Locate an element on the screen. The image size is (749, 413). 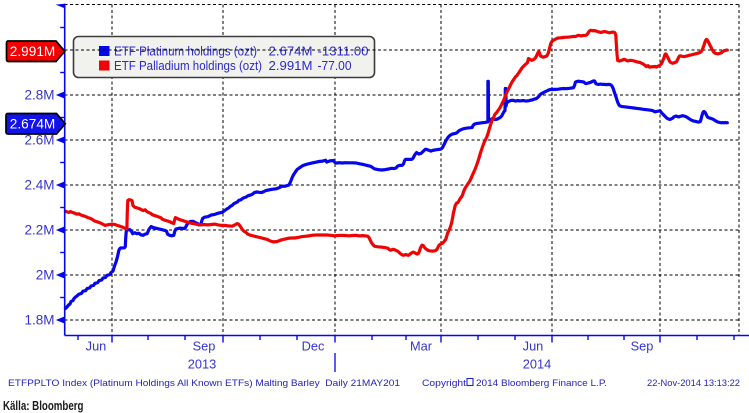
svg-text: Källa: Bloomberg is located at coordinates (43, 405).